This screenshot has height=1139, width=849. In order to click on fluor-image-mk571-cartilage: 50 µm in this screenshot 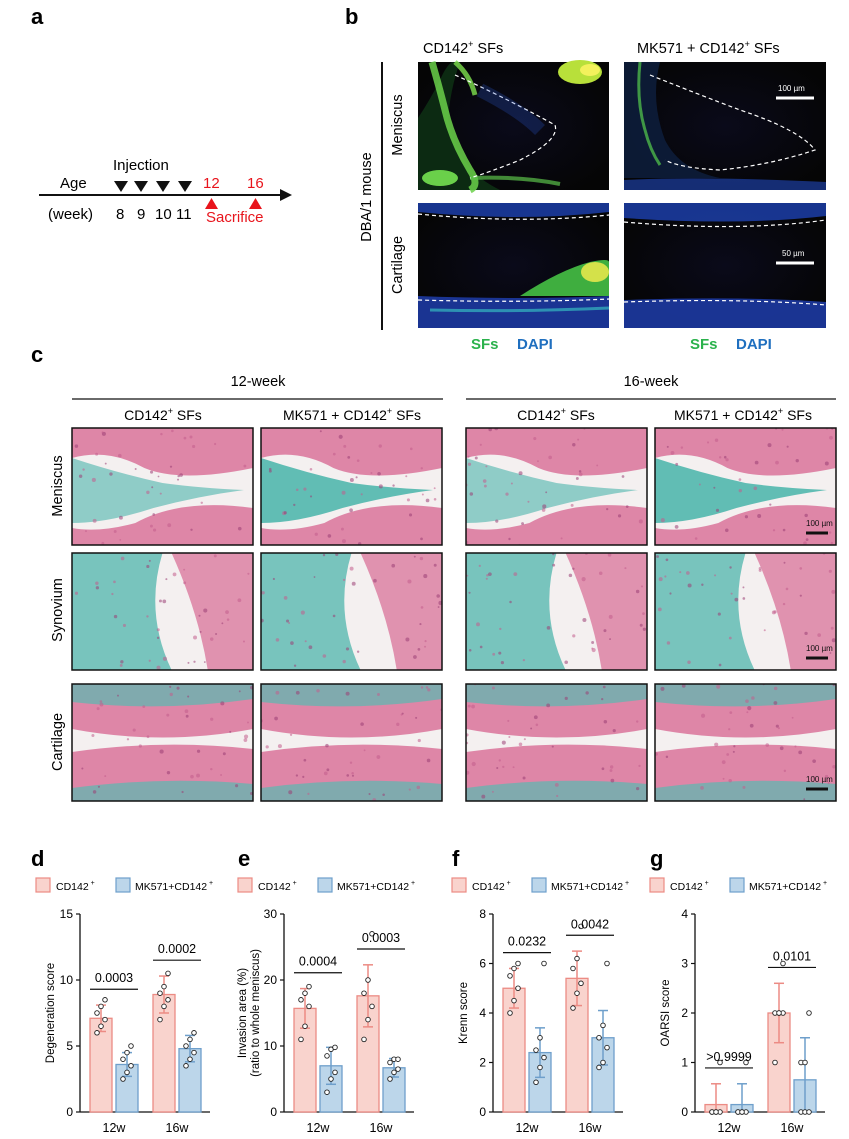, I will do `click(725, 265)`.